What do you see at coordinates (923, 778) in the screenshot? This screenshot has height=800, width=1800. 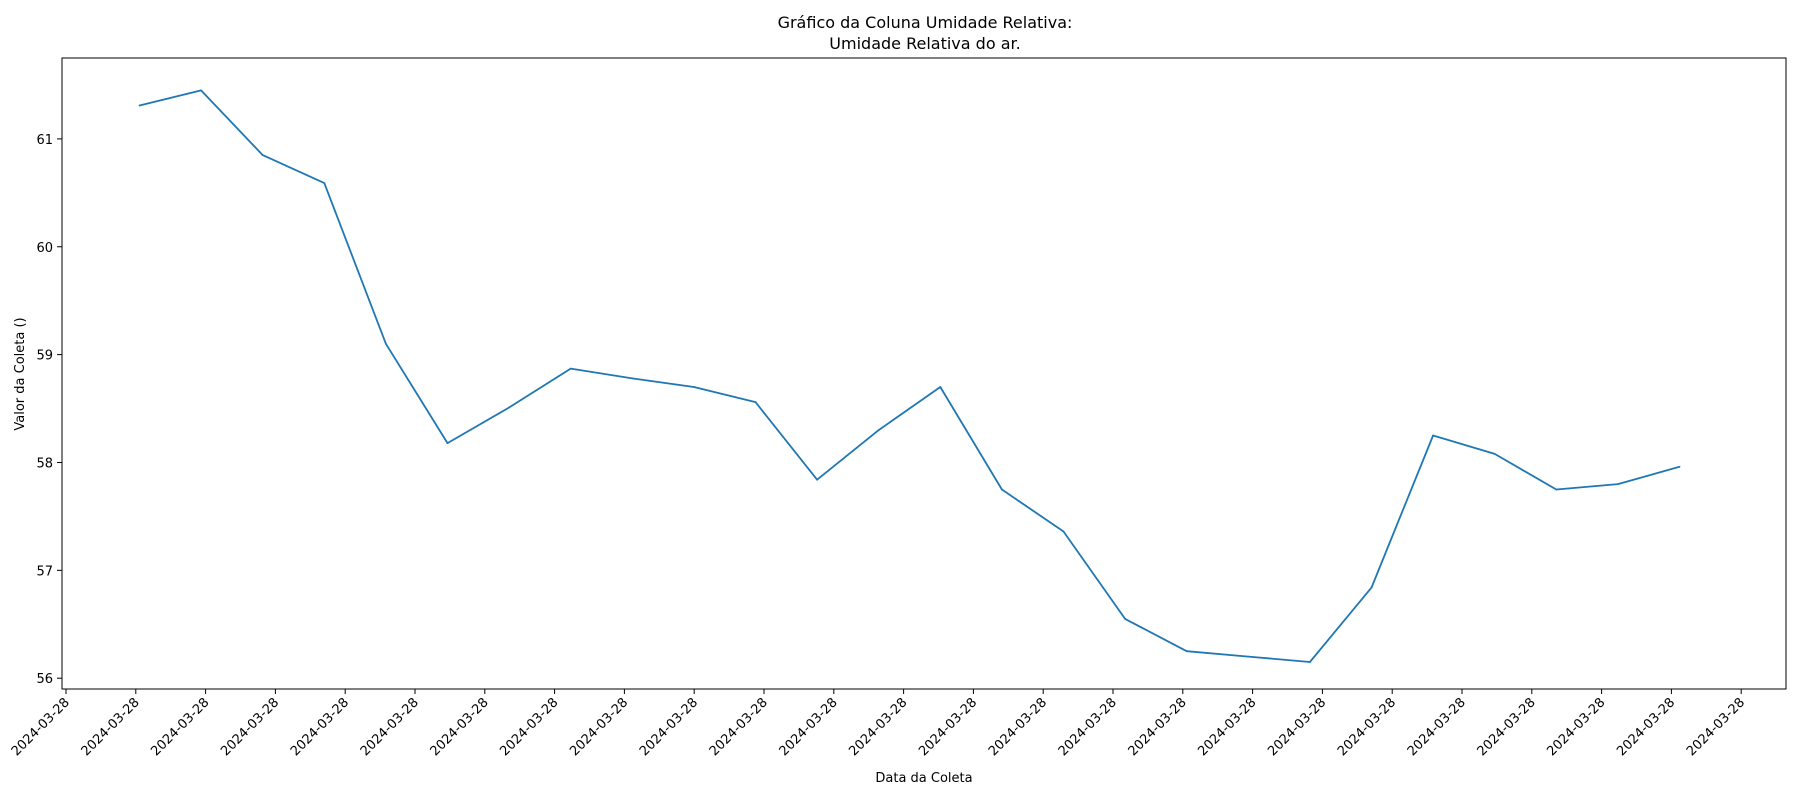 I see `x-axis-label: Data da Coleta` at bounding box center [923, 778].